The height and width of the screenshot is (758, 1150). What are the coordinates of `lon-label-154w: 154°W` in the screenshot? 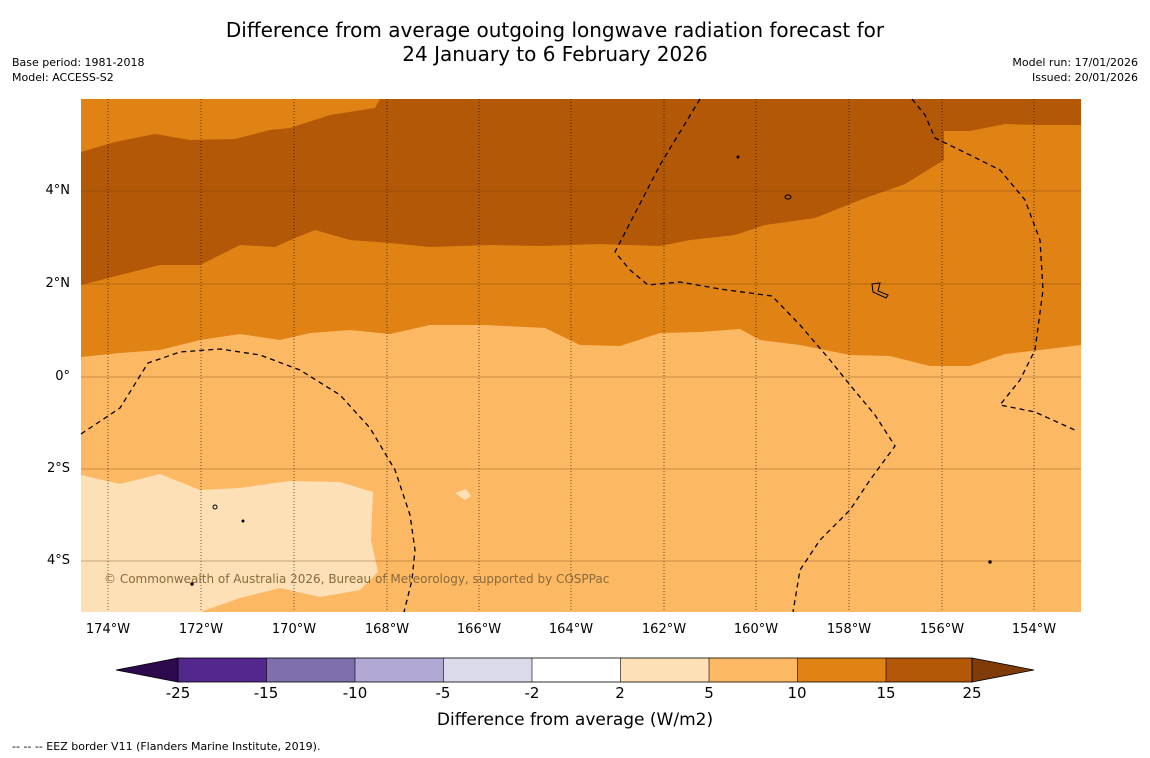 It's located at (1034, 629).